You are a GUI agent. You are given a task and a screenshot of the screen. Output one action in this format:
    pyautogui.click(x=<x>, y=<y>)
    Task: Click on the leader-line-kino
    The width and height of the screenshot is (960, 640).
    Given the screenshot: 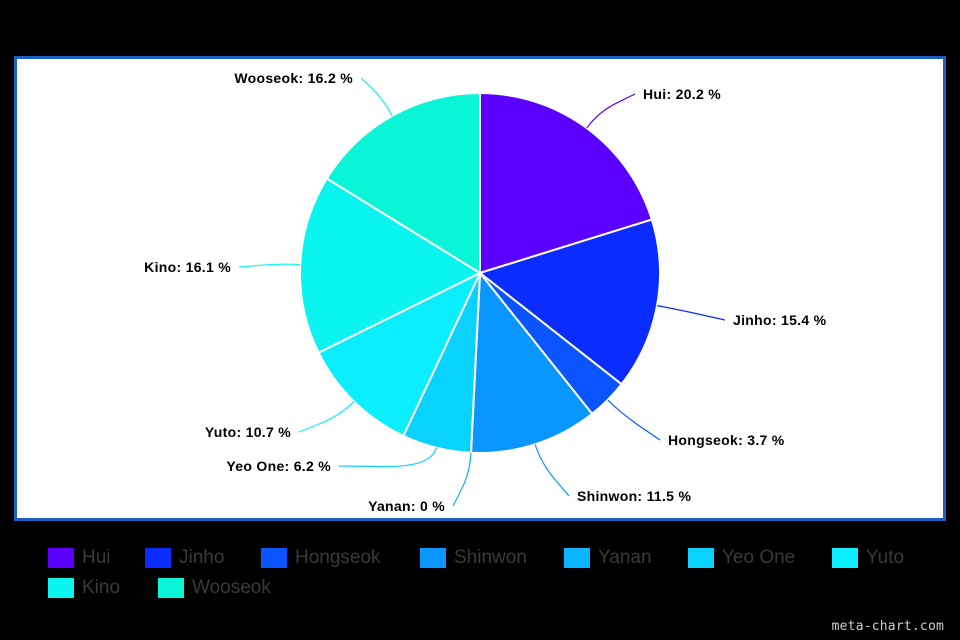 What is the action you would take?
    pyautogui.click(x=269, y=265)
    